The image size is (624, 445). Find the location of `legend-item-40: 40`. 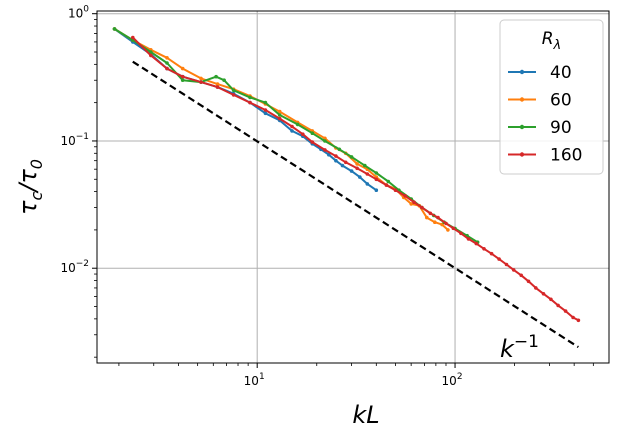

legend-item-40: 40 is located at coordinates (540, 73).